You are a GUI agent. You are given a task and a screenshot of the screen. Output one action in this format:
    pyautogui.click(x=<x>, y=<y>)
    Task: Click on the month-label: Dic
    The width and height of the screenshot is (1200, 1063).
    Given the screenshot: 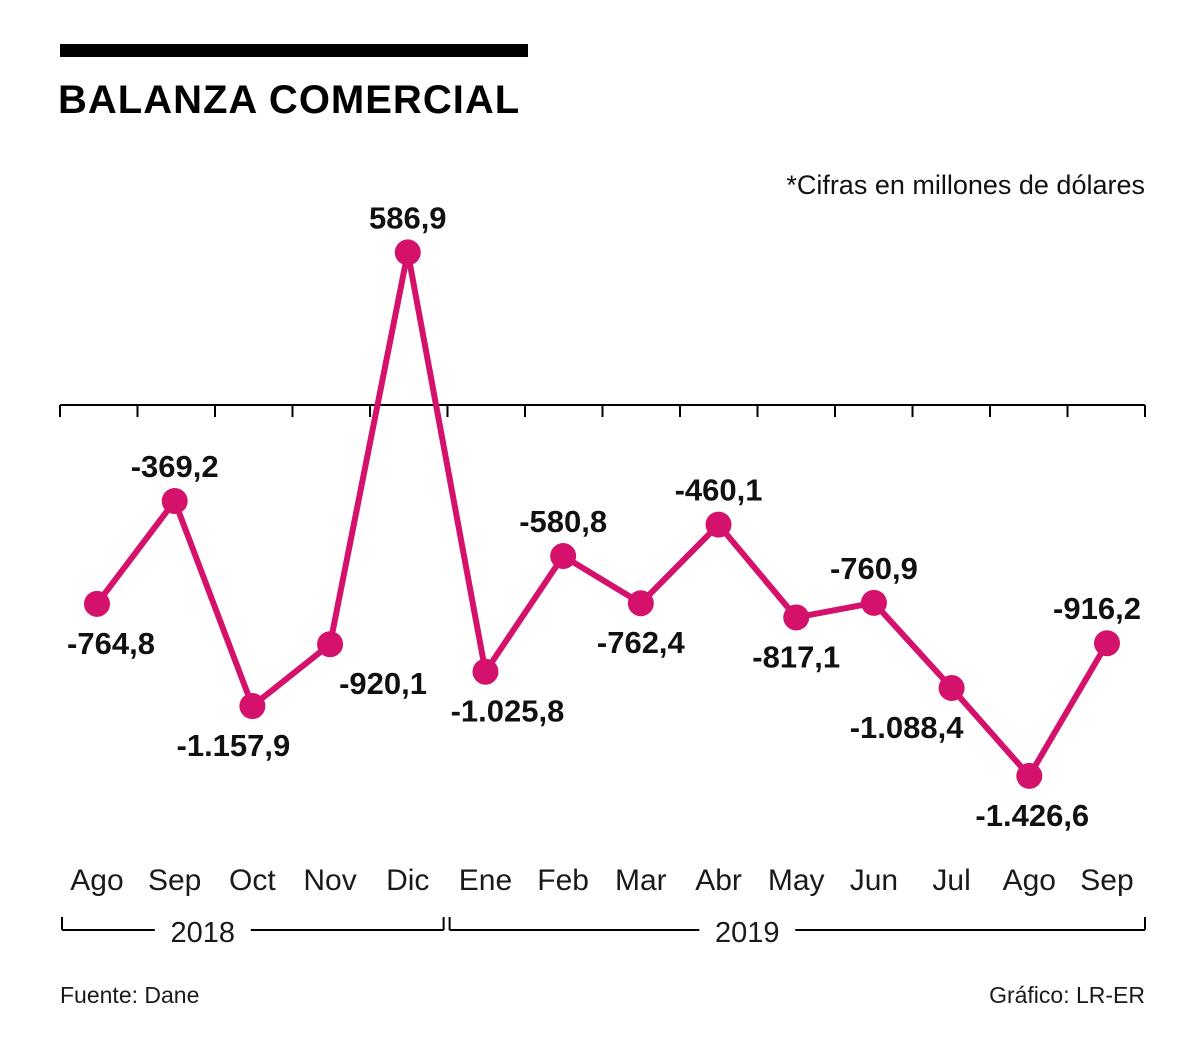 What is the action you would take?
    pyautogui.click(x=407, y=880)
    